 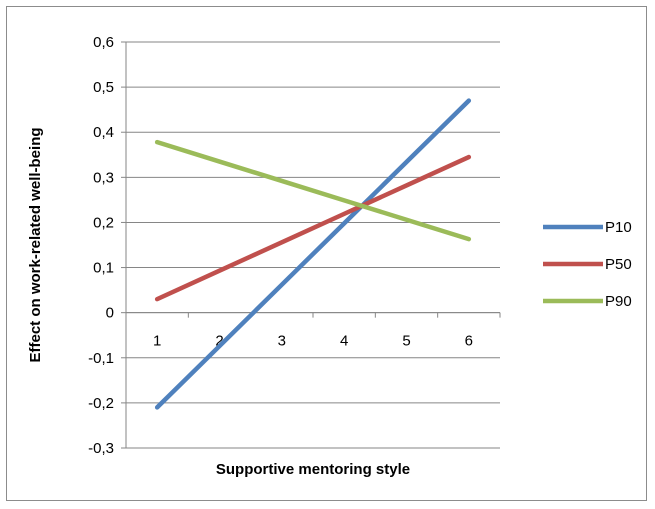 What do you see at coordinates (110, 313) in the screenshot?
I see `y-tick-label: 0` at bounding box center [110, 313].